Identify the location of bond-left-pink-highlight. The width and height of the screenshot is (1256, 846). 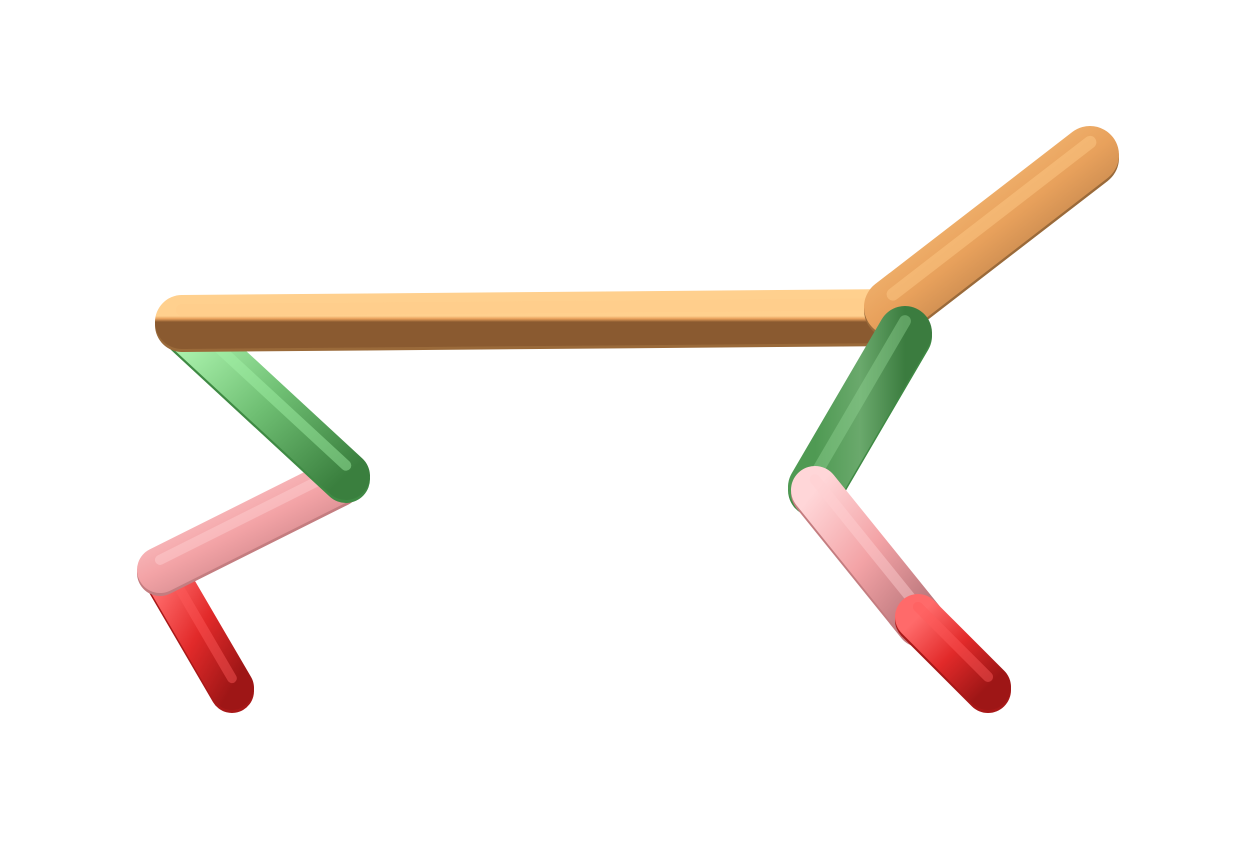
(249, 515).